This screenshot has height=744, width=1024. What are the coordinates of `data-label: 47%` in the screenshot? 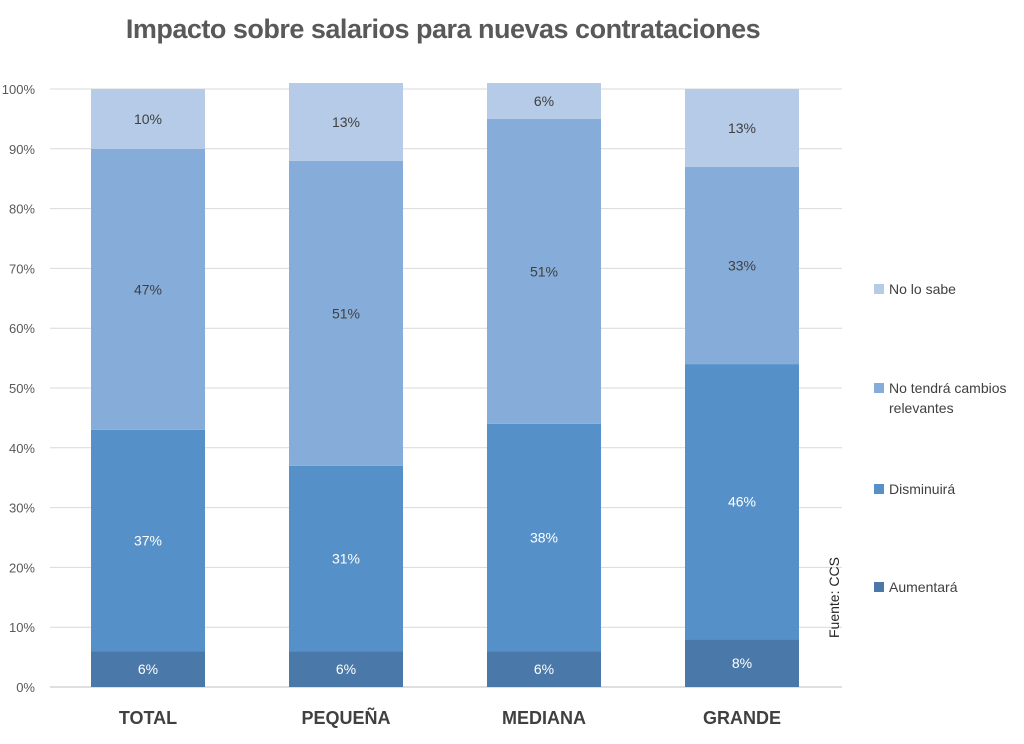 It's located at (148, 289).